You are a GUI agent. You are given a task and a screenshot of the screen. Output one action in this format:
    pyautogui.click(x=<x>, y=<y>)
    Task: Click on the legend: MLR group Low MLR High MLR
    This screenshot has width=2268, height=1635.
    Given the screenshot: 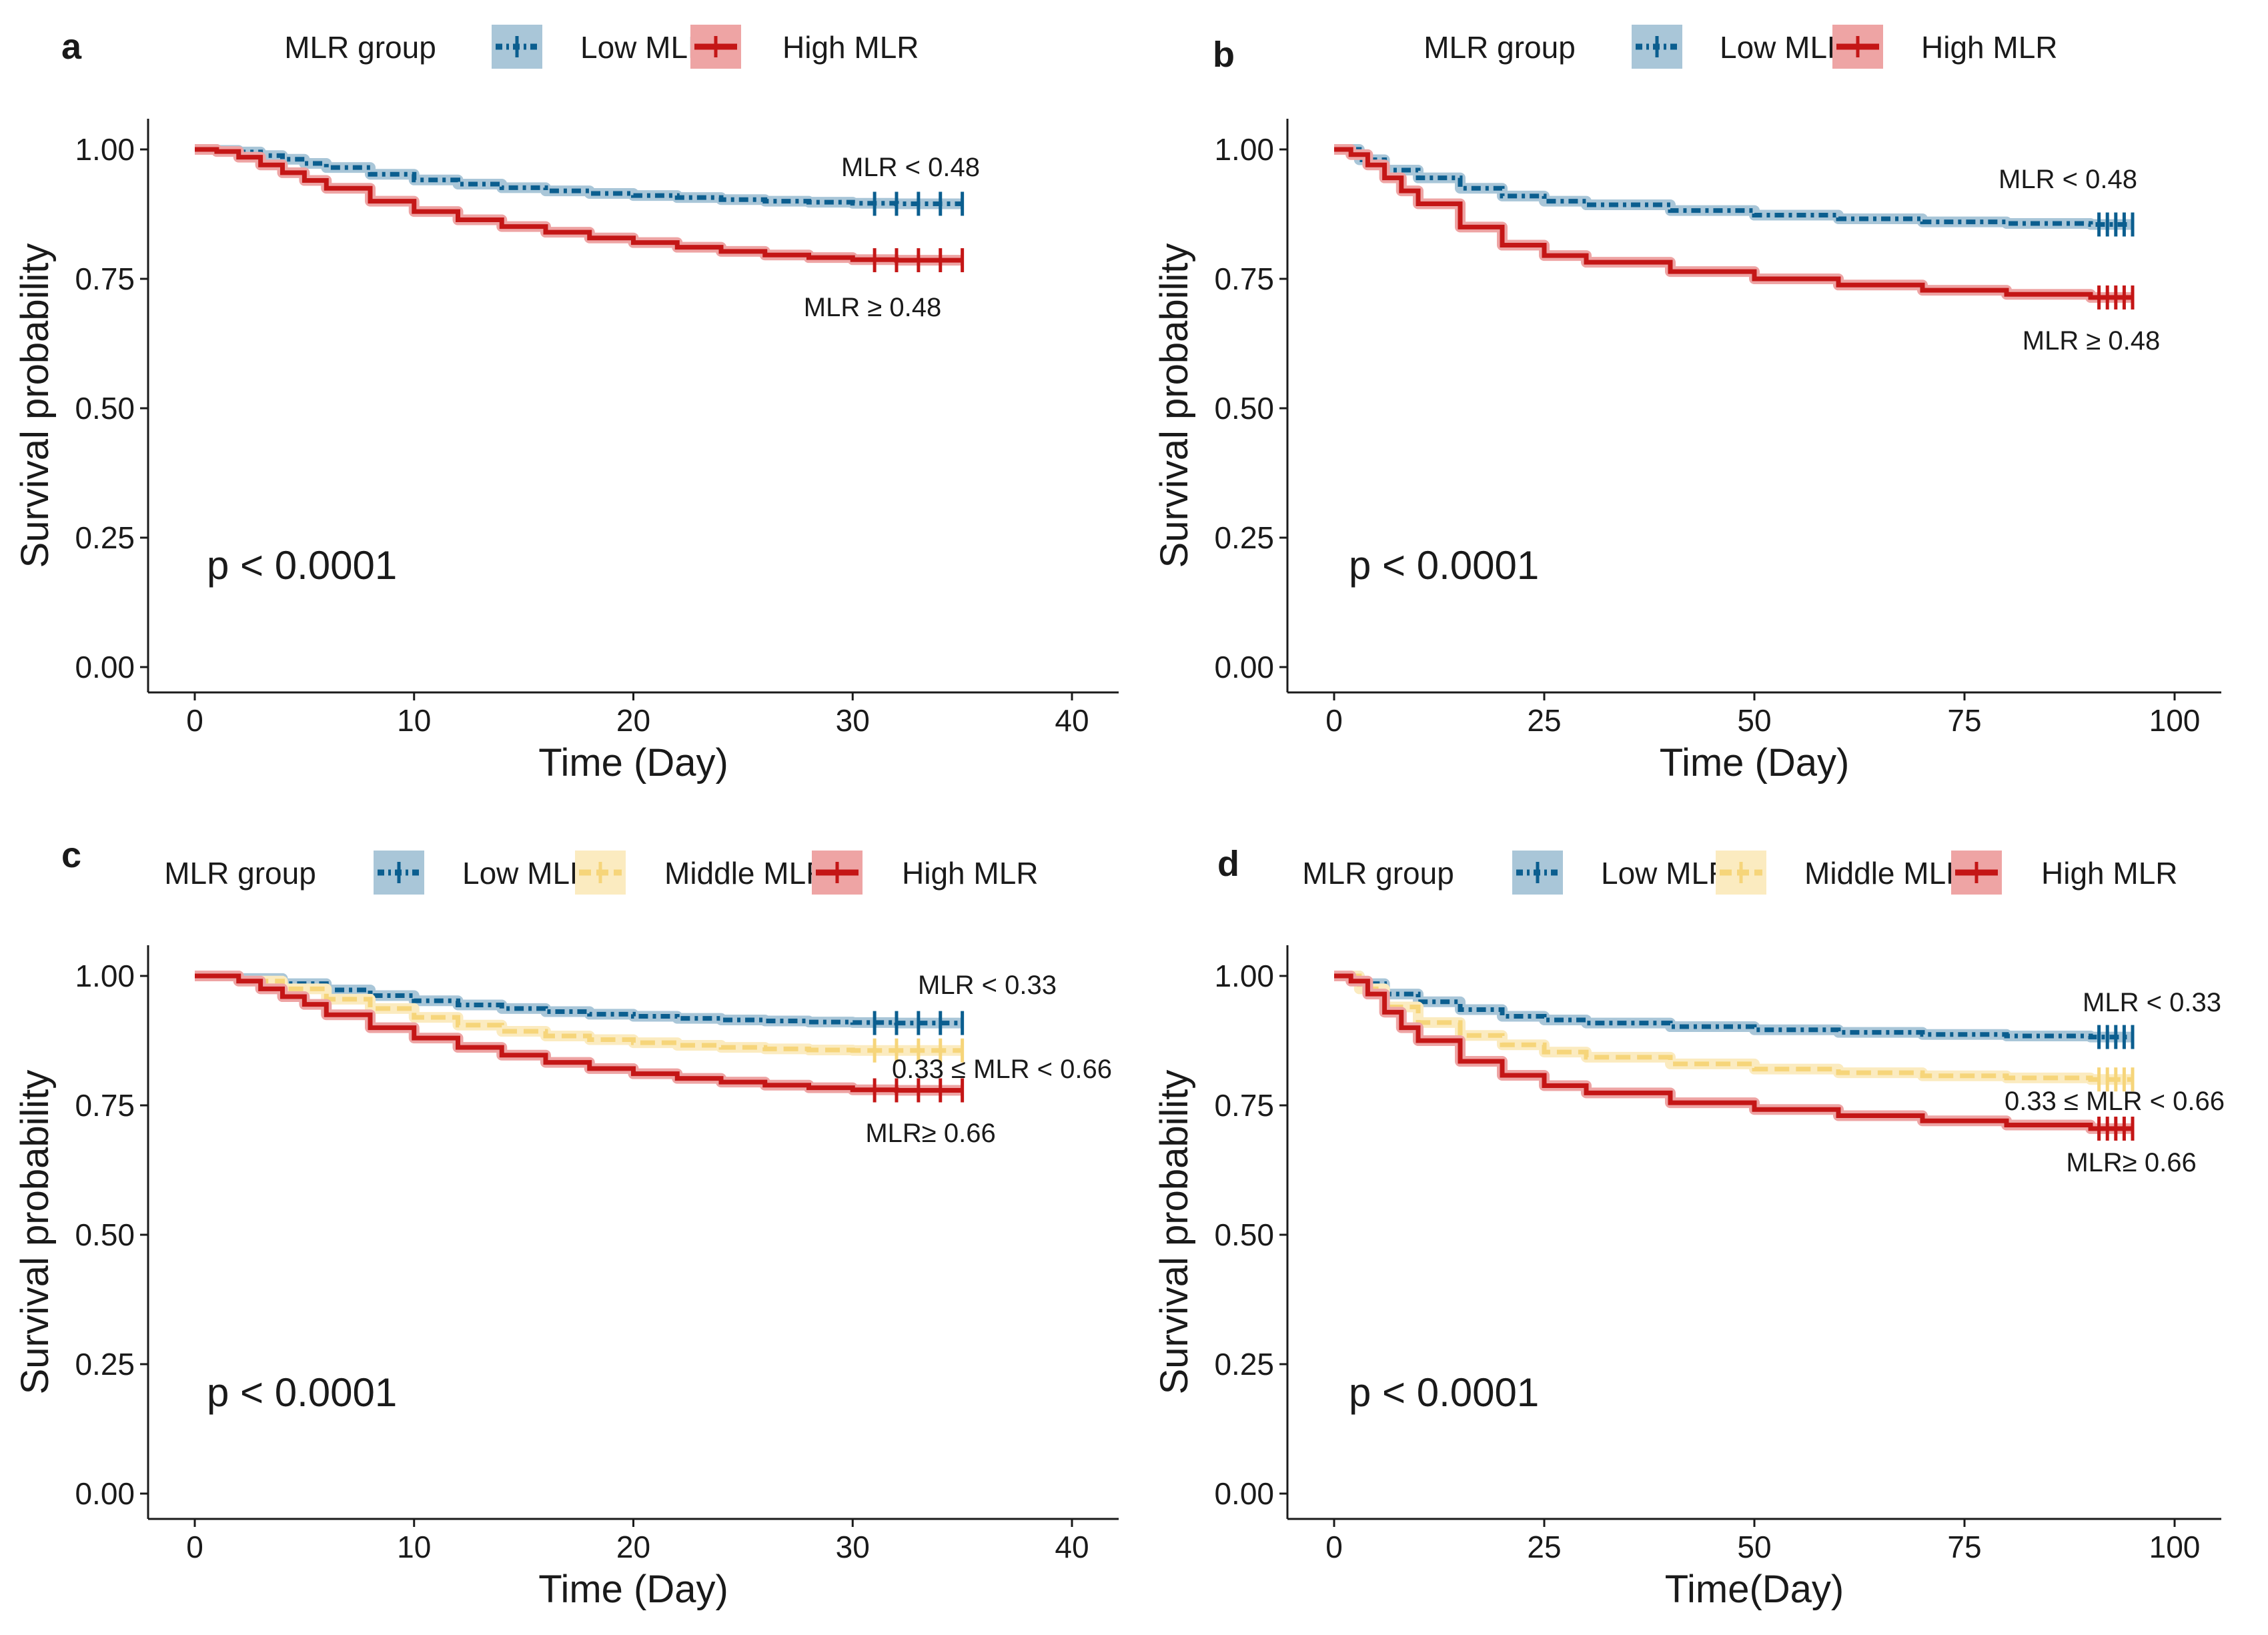 What is the action you would take?
    pyautogui.click(x=601, y=47)
    